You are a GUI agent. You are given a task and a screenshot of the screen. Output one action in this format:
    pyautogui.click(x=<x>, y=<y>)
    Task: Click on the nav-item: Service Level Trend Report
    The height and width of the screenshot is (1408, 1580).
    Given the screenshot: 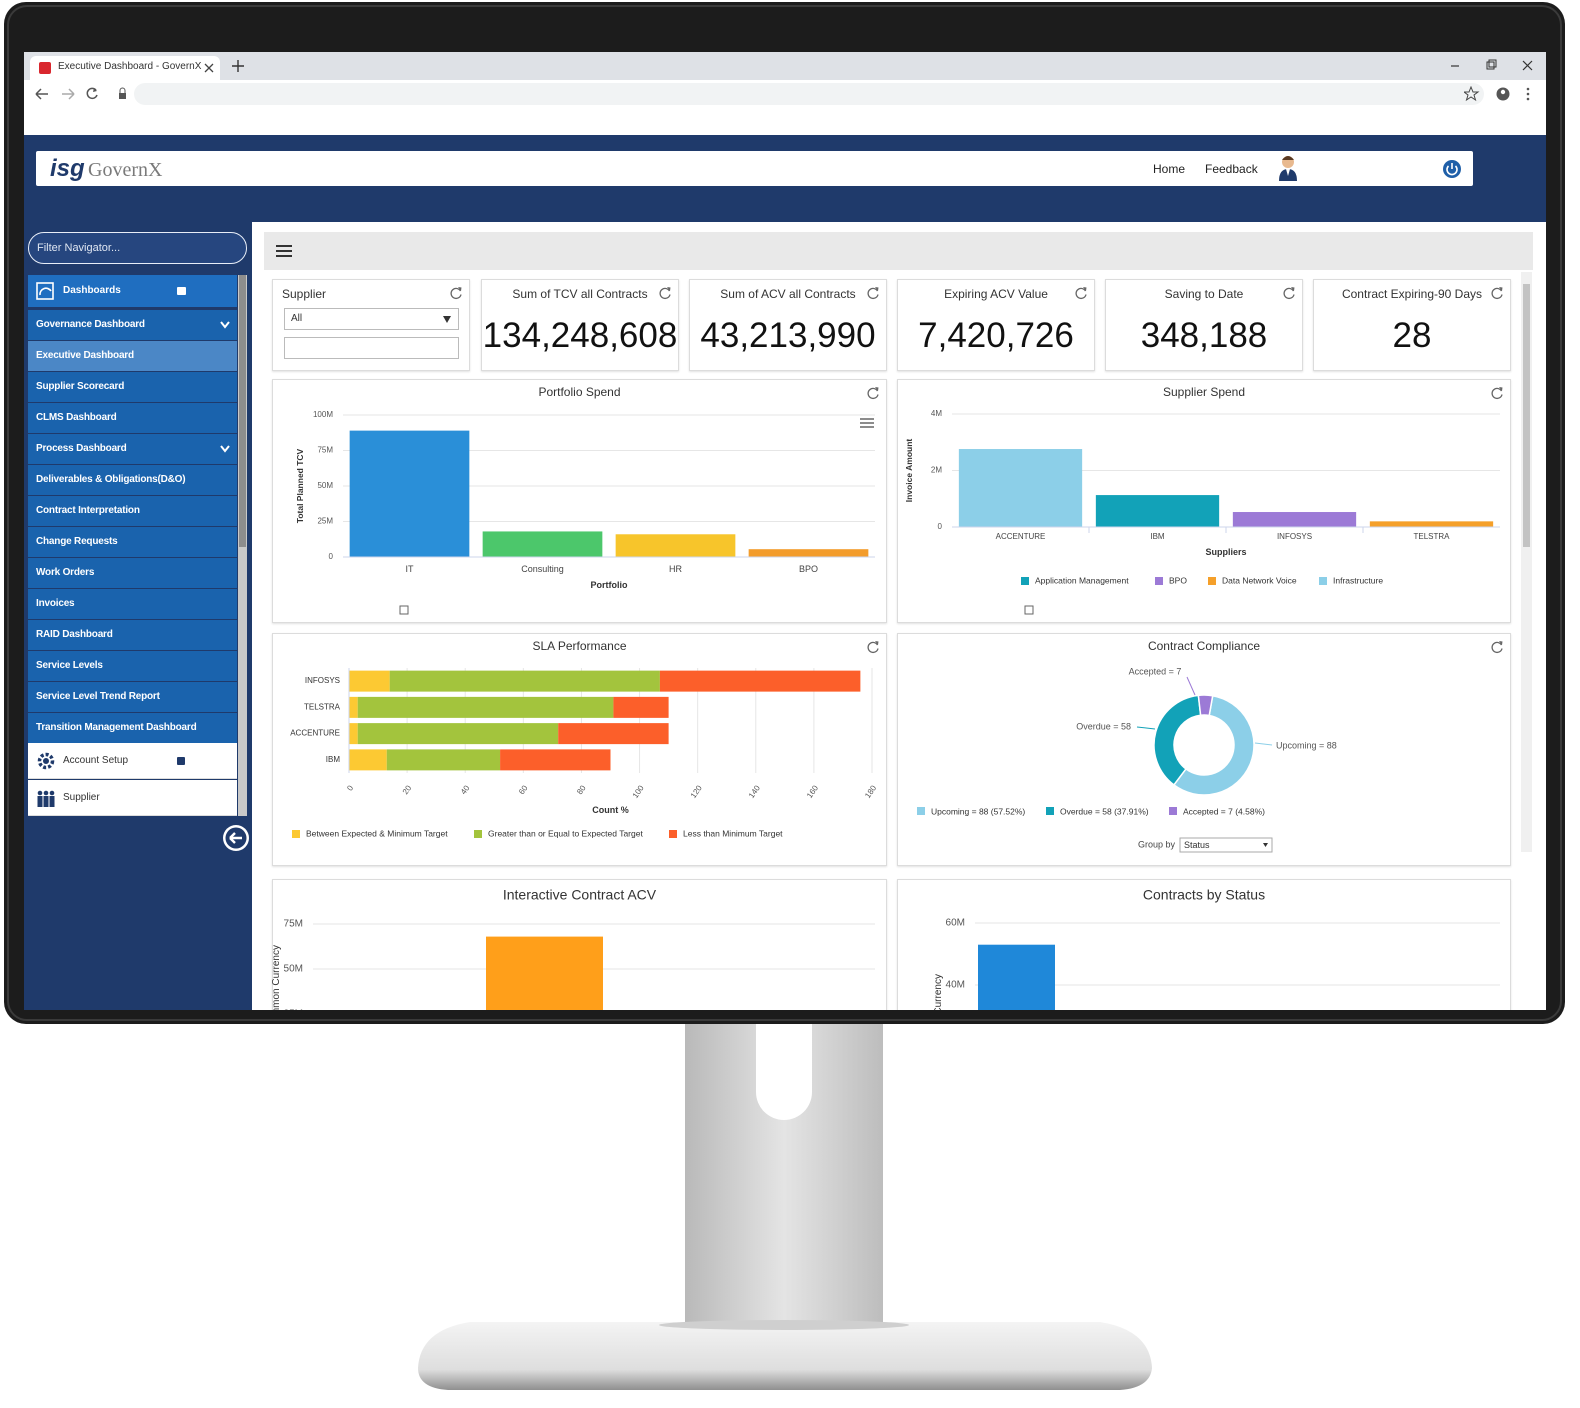 What is the action you would take?
    pyautogui.click(x=132, y=697)
    